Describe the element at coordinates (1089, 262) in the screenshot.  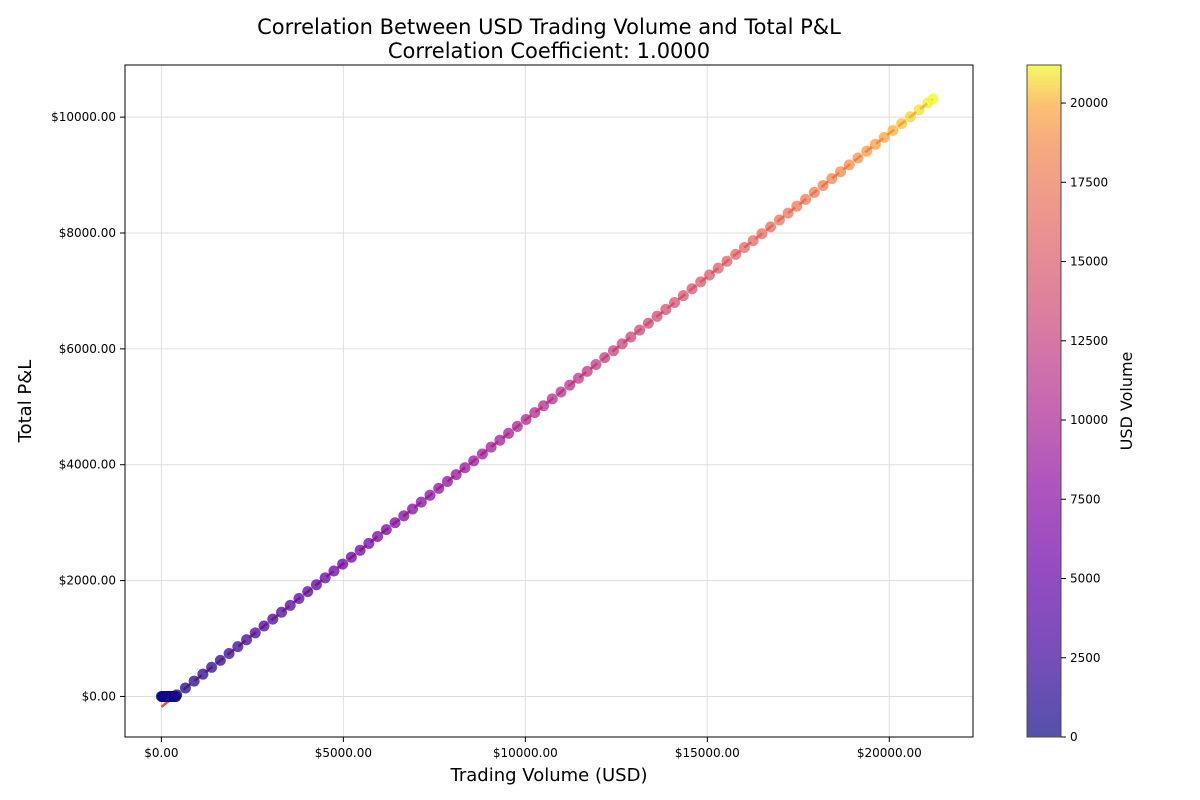
I see `colorbar-tick-label: 15000` at that location.